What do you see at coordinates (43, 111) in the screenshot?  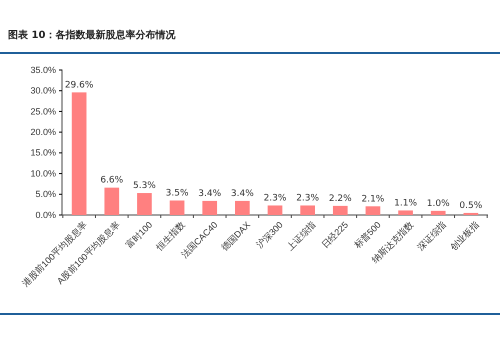 I see `y-tick-label: 25.0%` at bounding box center [43, 111].